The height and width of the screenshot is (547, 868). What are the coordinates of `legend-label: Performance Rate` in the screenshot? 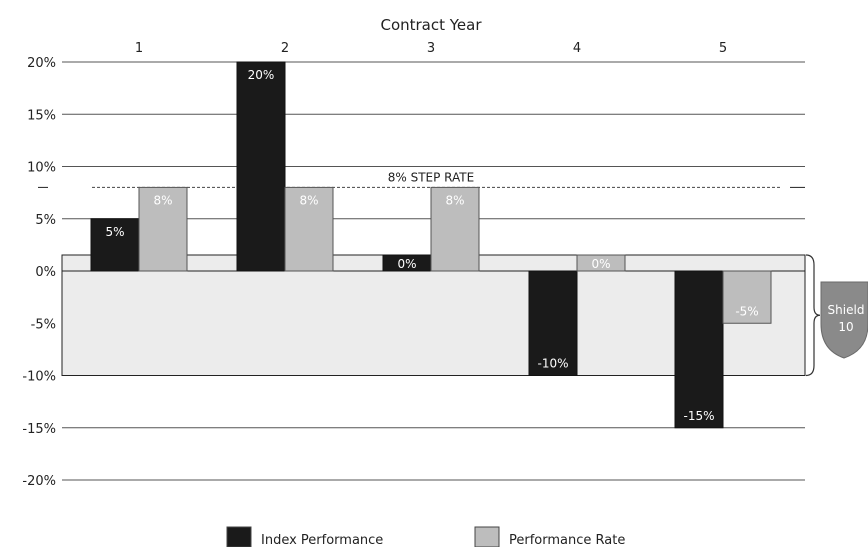 It's located at (567, 540).